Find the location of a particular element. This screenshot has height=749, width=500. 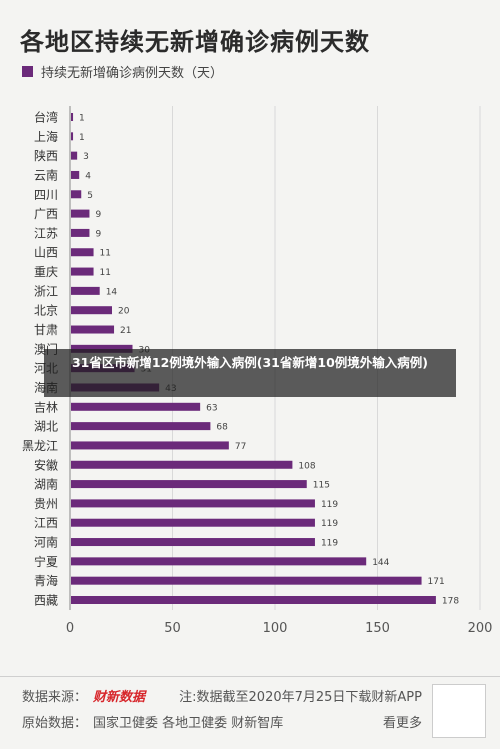

category-label: 西藏 is located at coordinates (46, 601).